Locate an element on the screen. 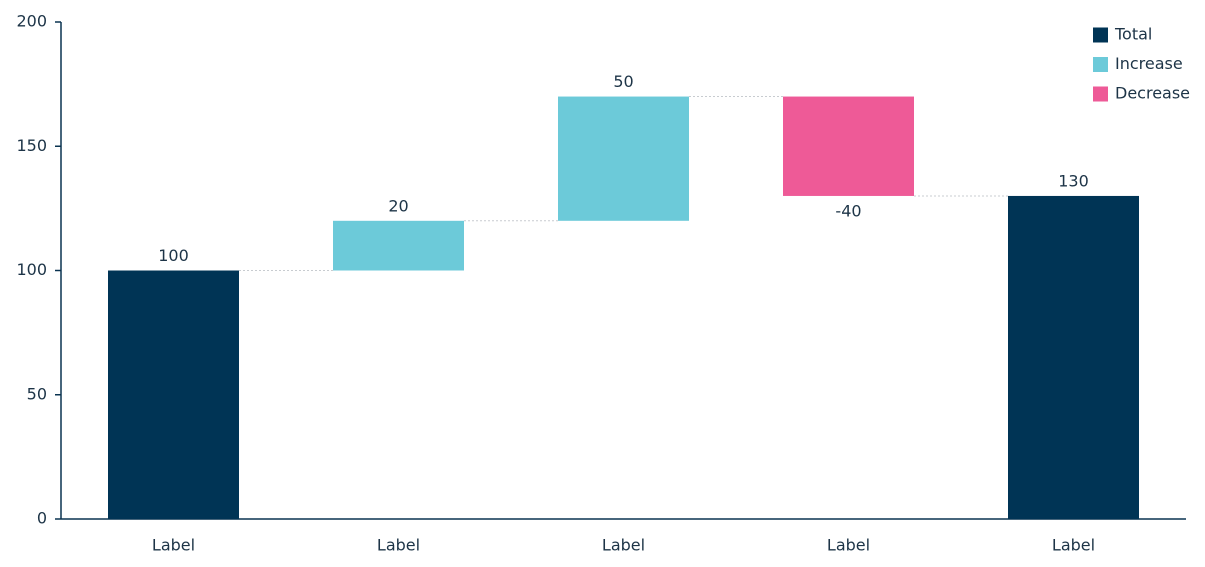 The width and height of the screenshot is (1205, 567). legend-label: Increase is located at coordinates (1149, 63).